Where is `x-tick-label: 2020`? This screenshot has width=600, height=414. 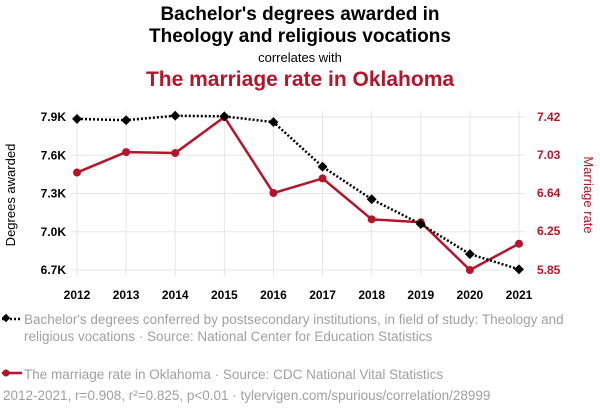
x-tick-label: 2020 is located at coordinates (470, 295).